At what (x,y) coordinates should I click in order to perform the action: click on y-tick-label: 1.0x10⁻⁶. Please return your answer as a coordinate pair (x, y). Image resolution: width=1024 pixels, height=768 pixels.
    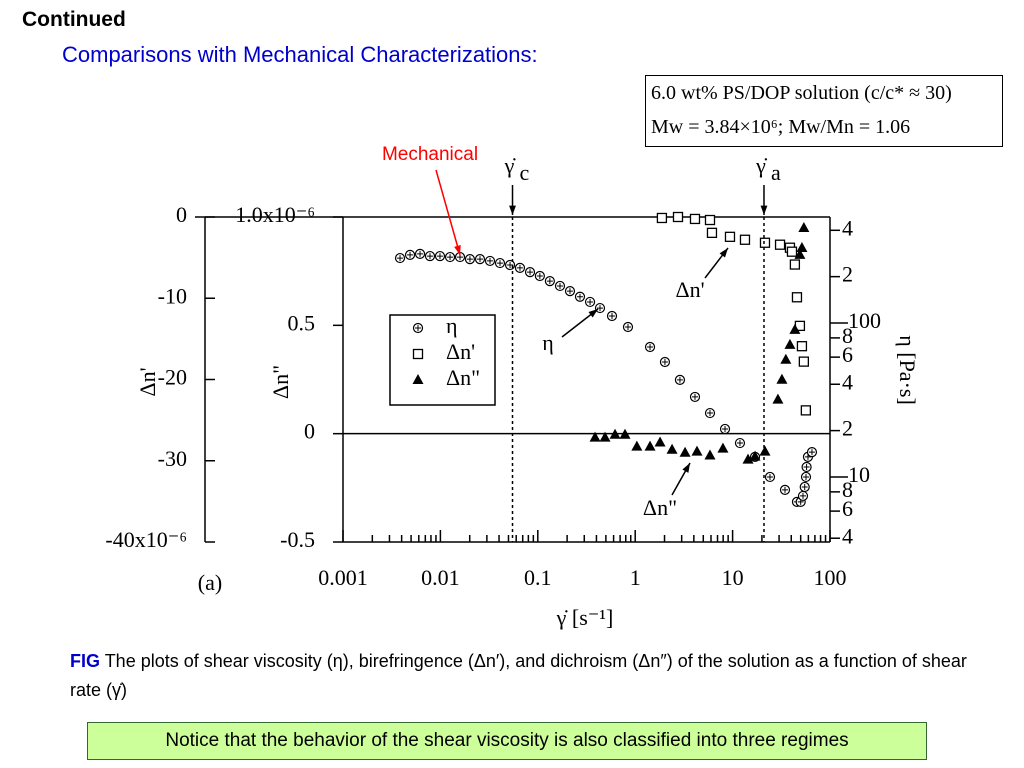
    Looking at the image, I should click on (275, 214).